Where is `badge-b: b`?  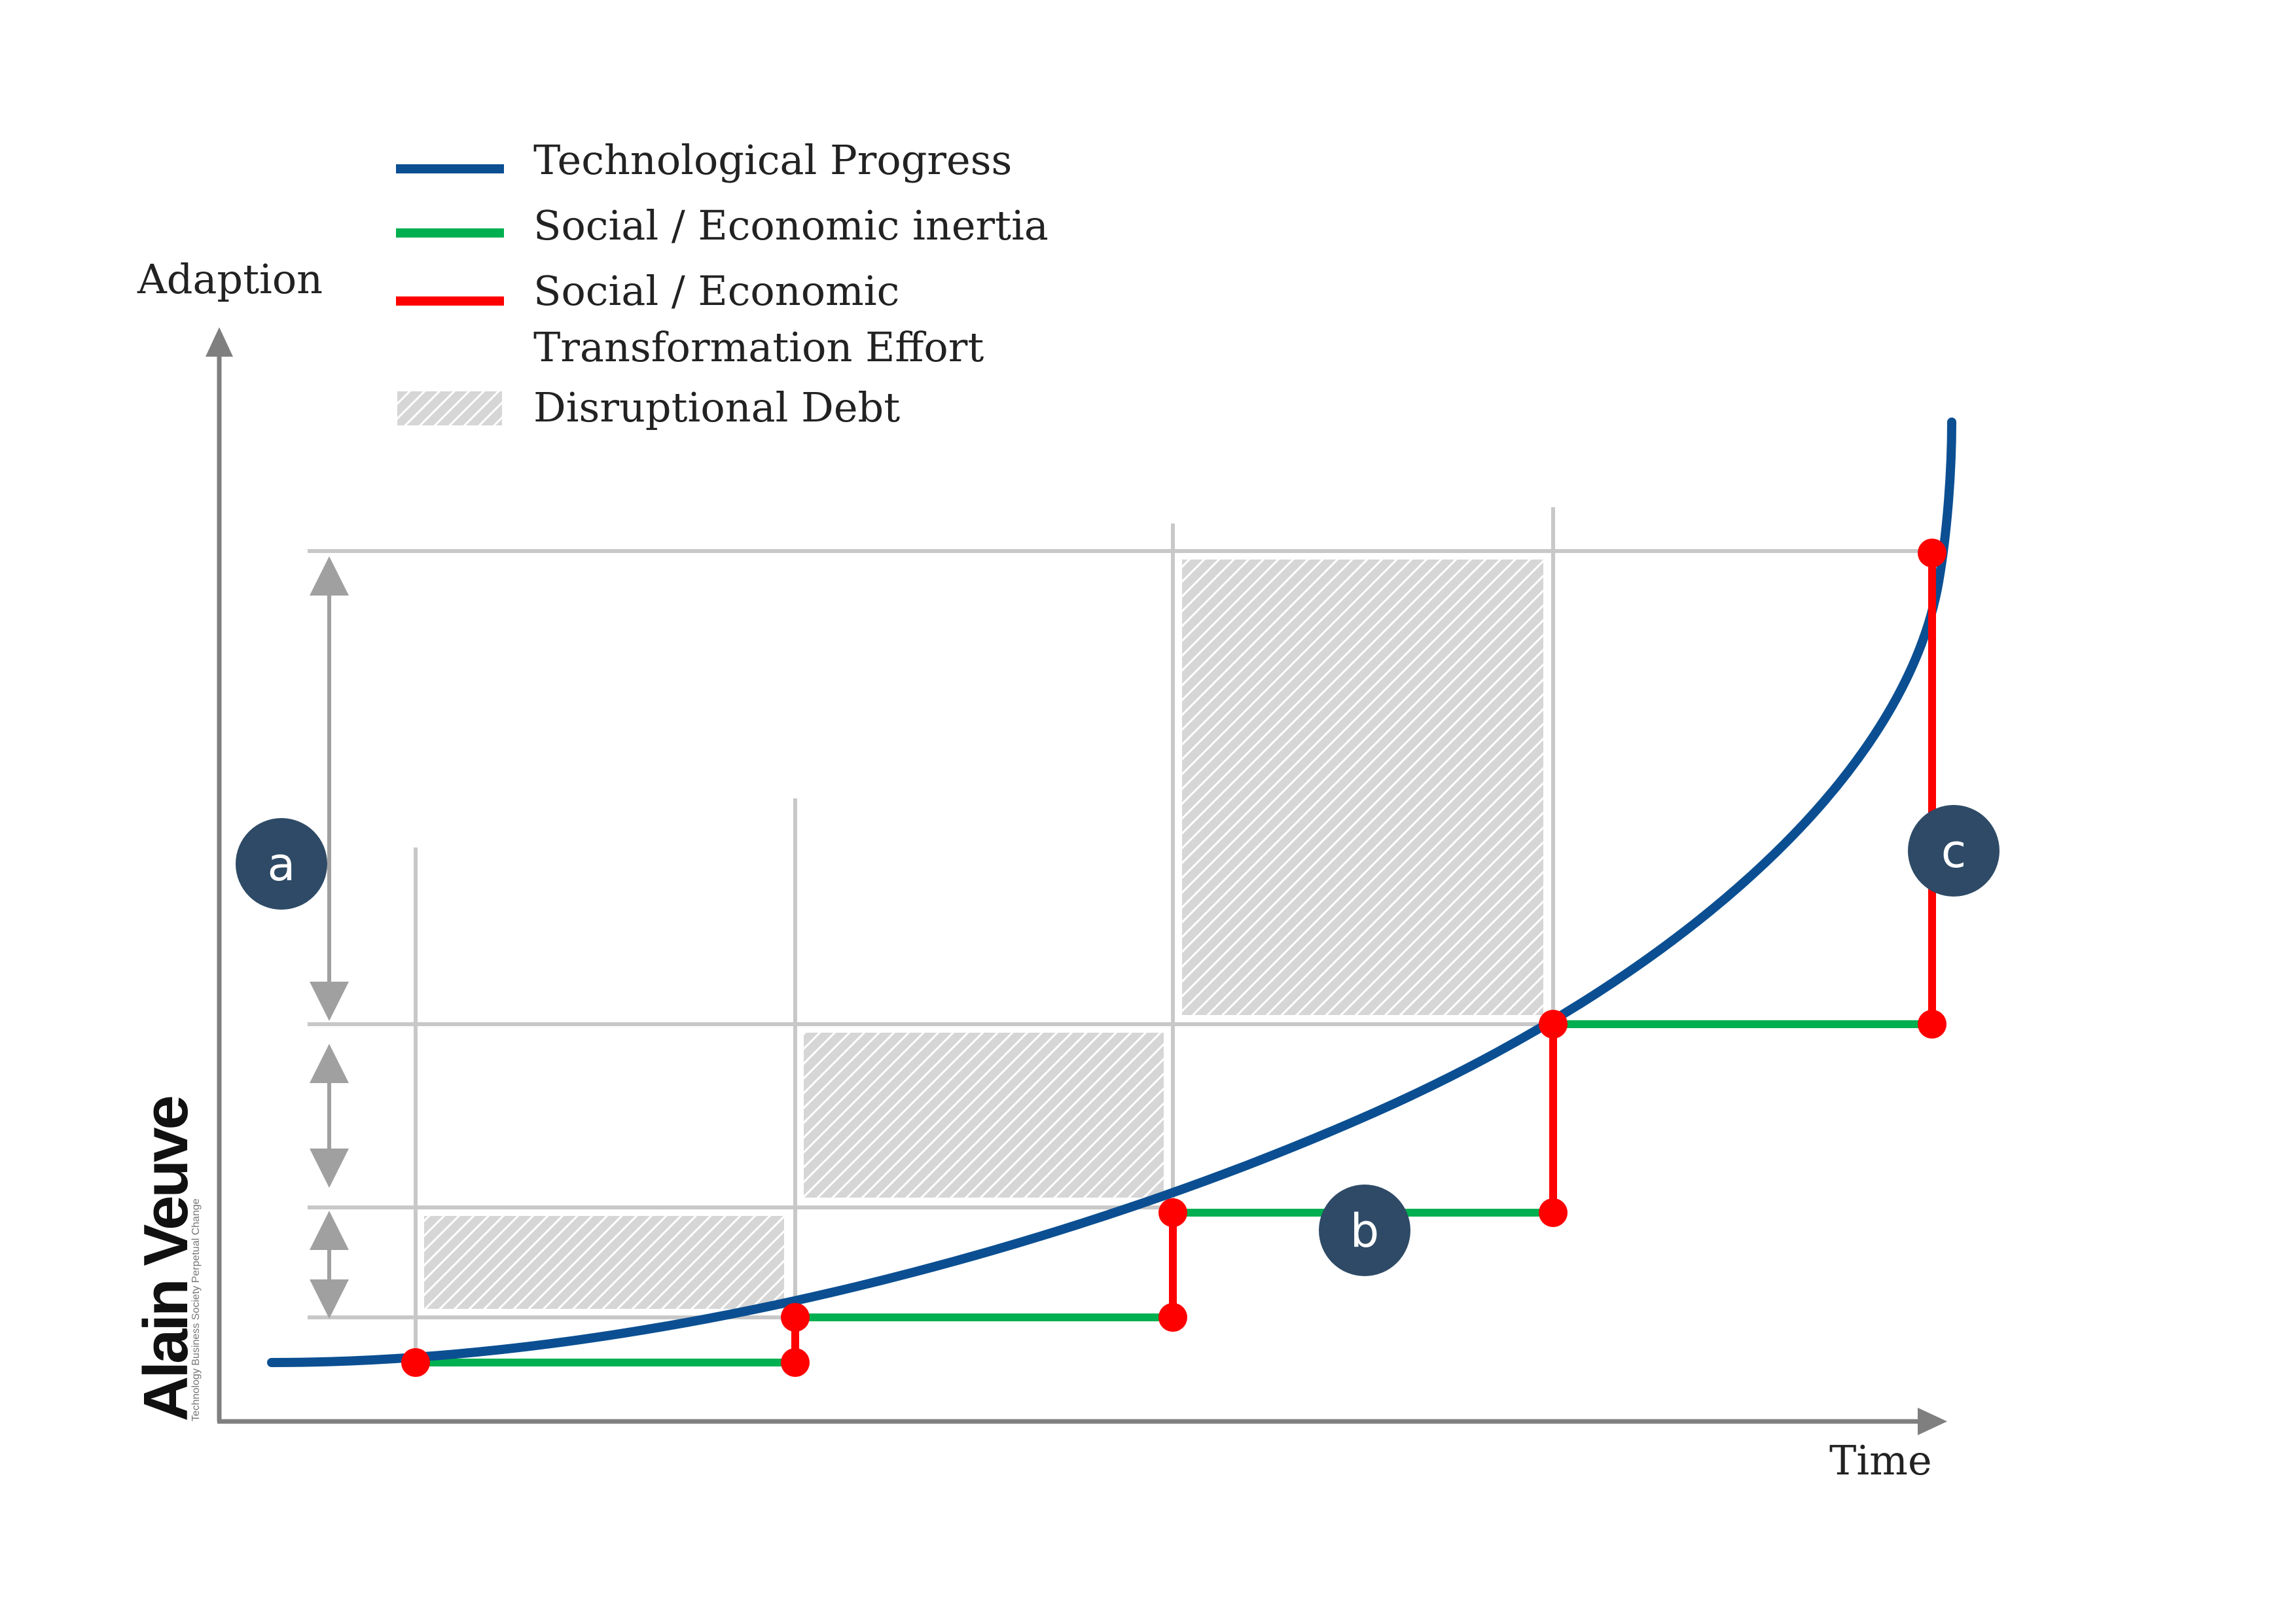 badge-b: b is located at coordinates (1364, 1230).